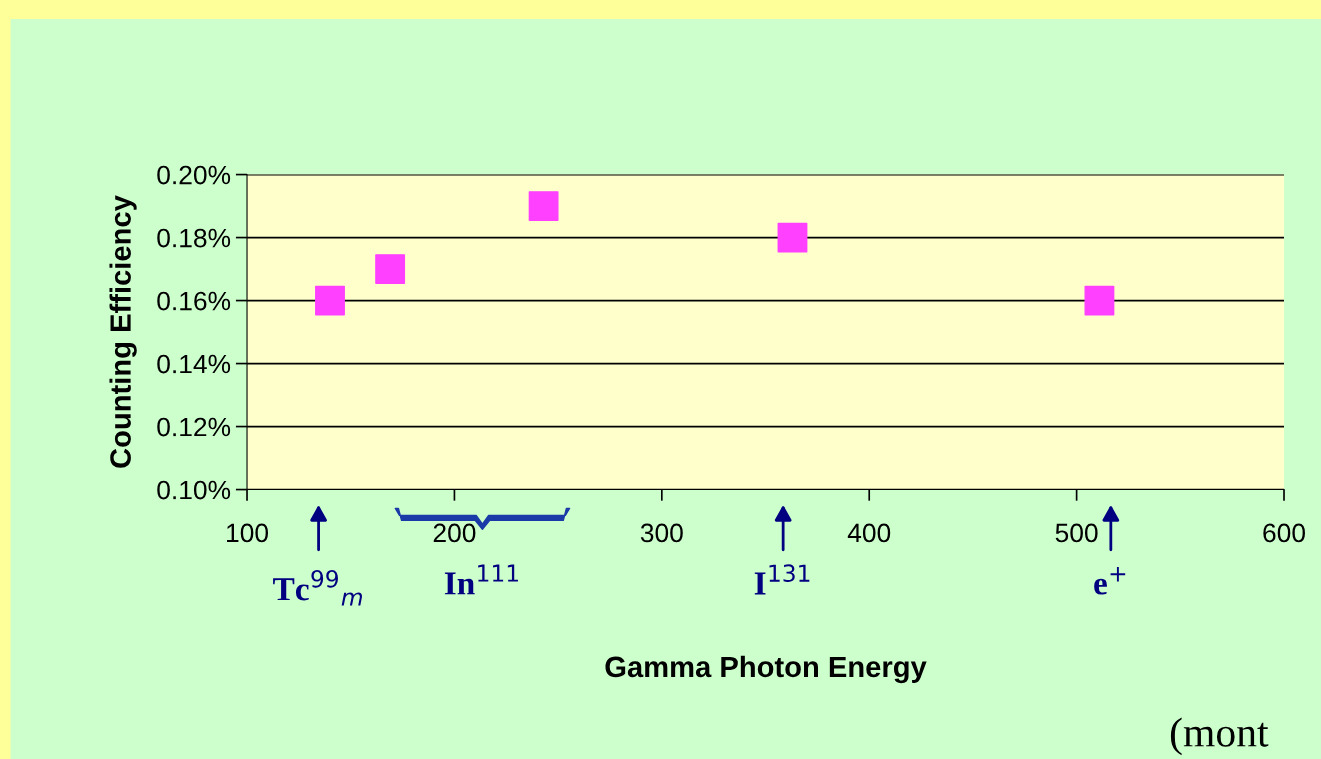 This screenshot has height=759, width=1321. What do you see at coordinates (1110, 580) in the screenshot?
I see `text: e$^{+}$` at bounding box center [1110, 580].